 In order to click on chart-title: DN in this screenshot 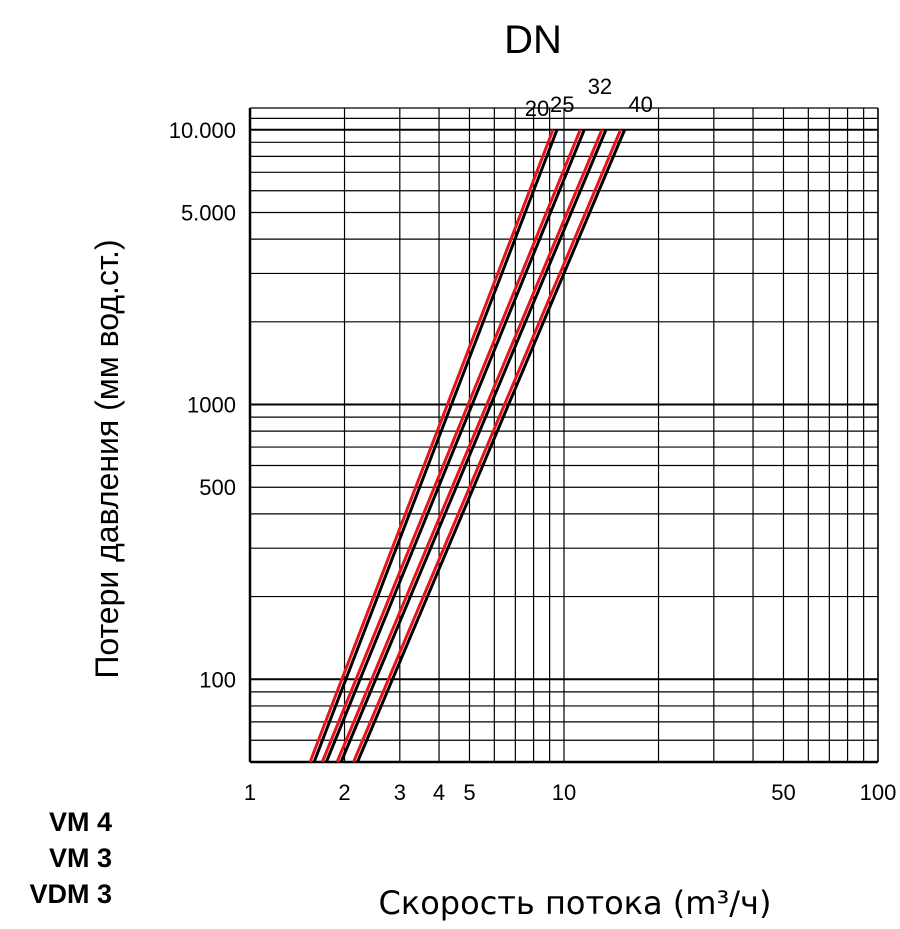, I will do `click(533, 40)`.